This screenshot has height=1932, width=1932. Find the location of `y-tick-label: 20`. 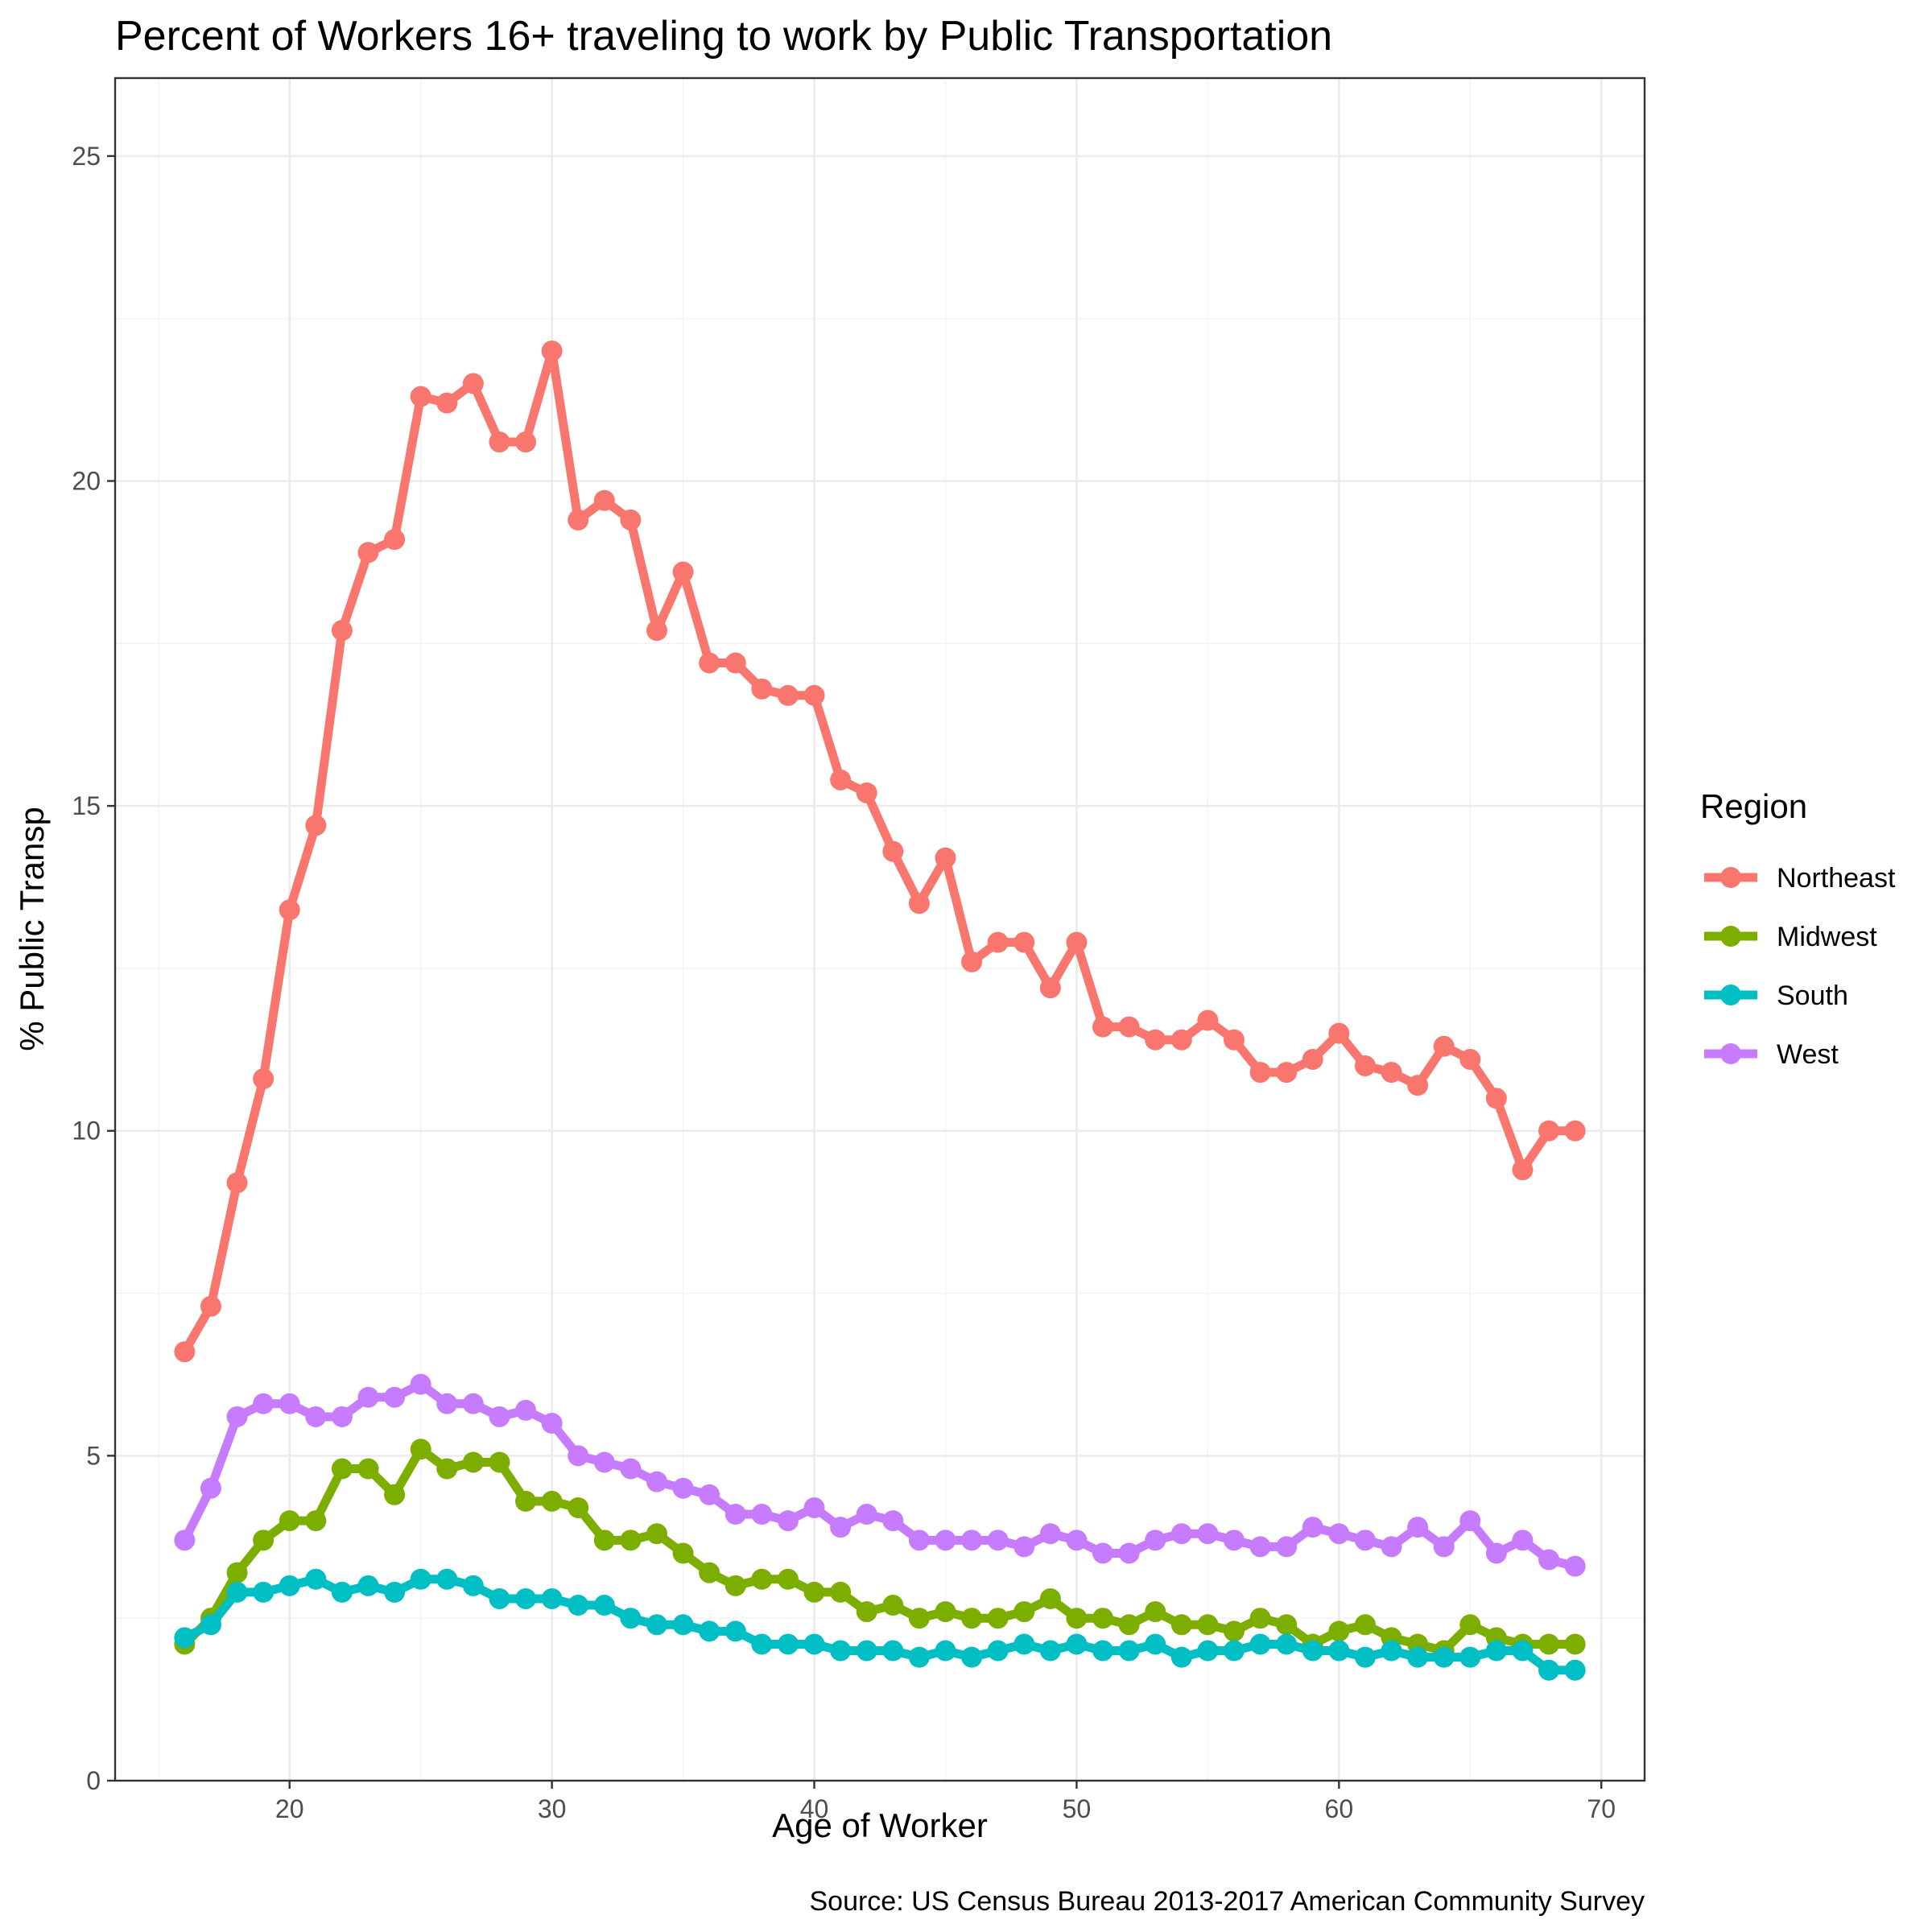

y-tick-label: 20 is located at coordinates (86, 480).